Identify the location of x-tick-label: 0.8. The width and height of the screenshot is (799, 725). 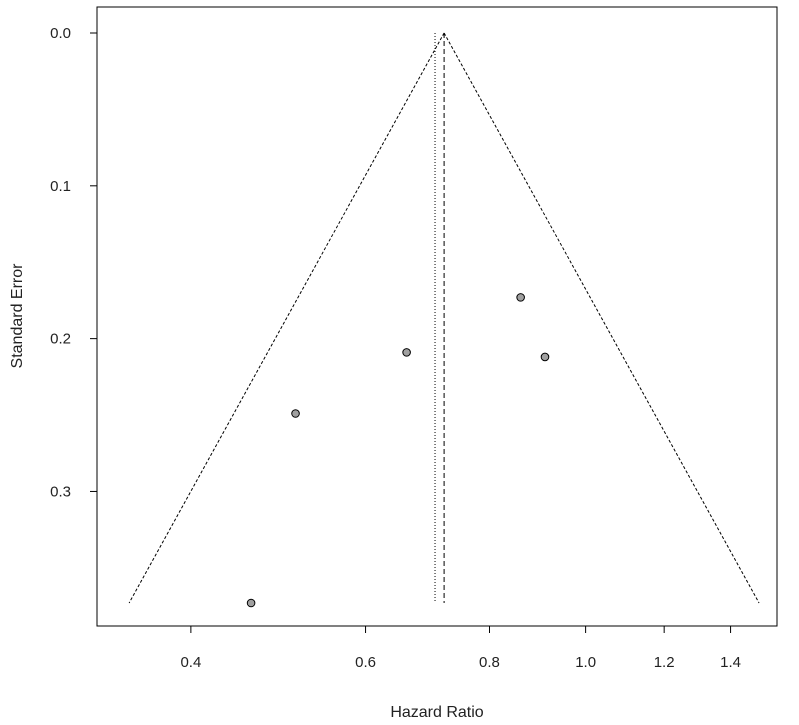
(489, 662).